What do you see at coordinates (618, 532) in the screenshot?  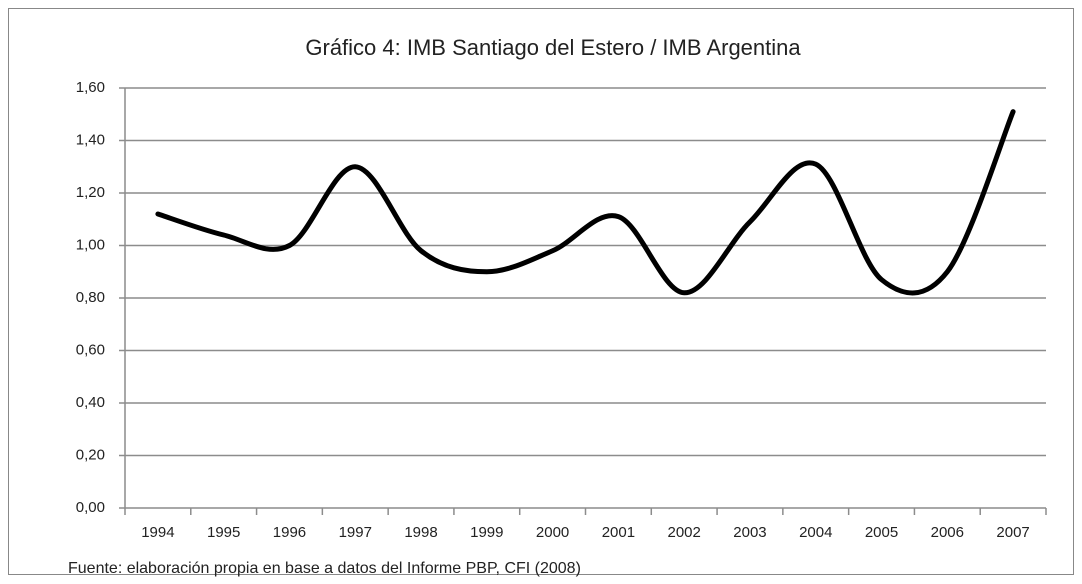 I see `x-tick-label: 2001` at bounding box center [618, 532].